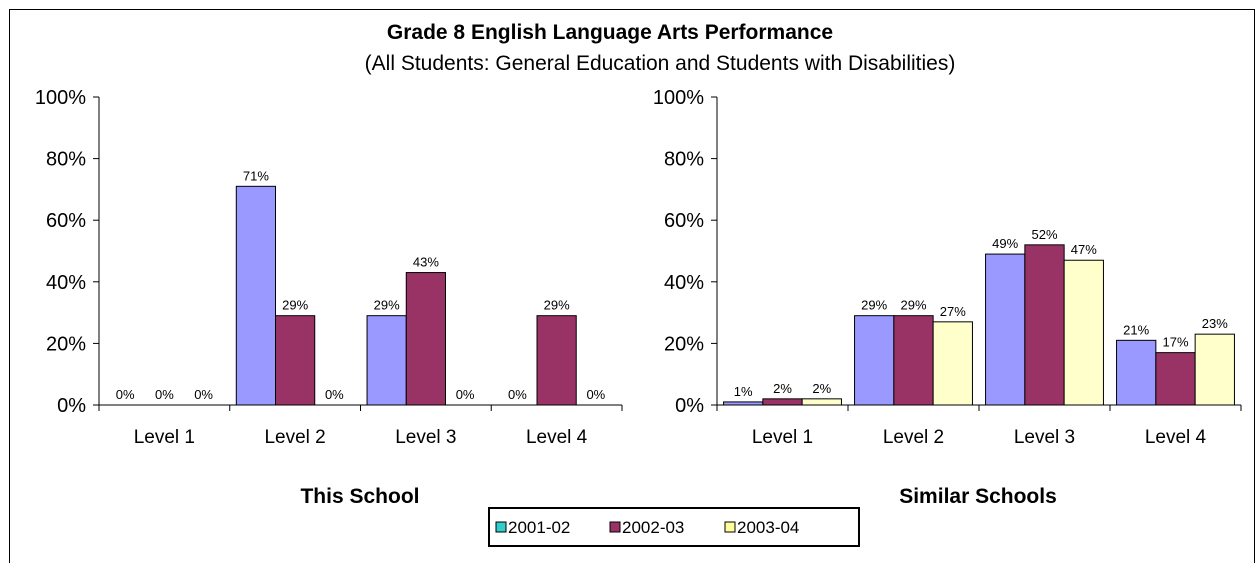 The height and width of the screenshot is (563, 1255). I want to click on data-label: 43%, so click(426, 262).